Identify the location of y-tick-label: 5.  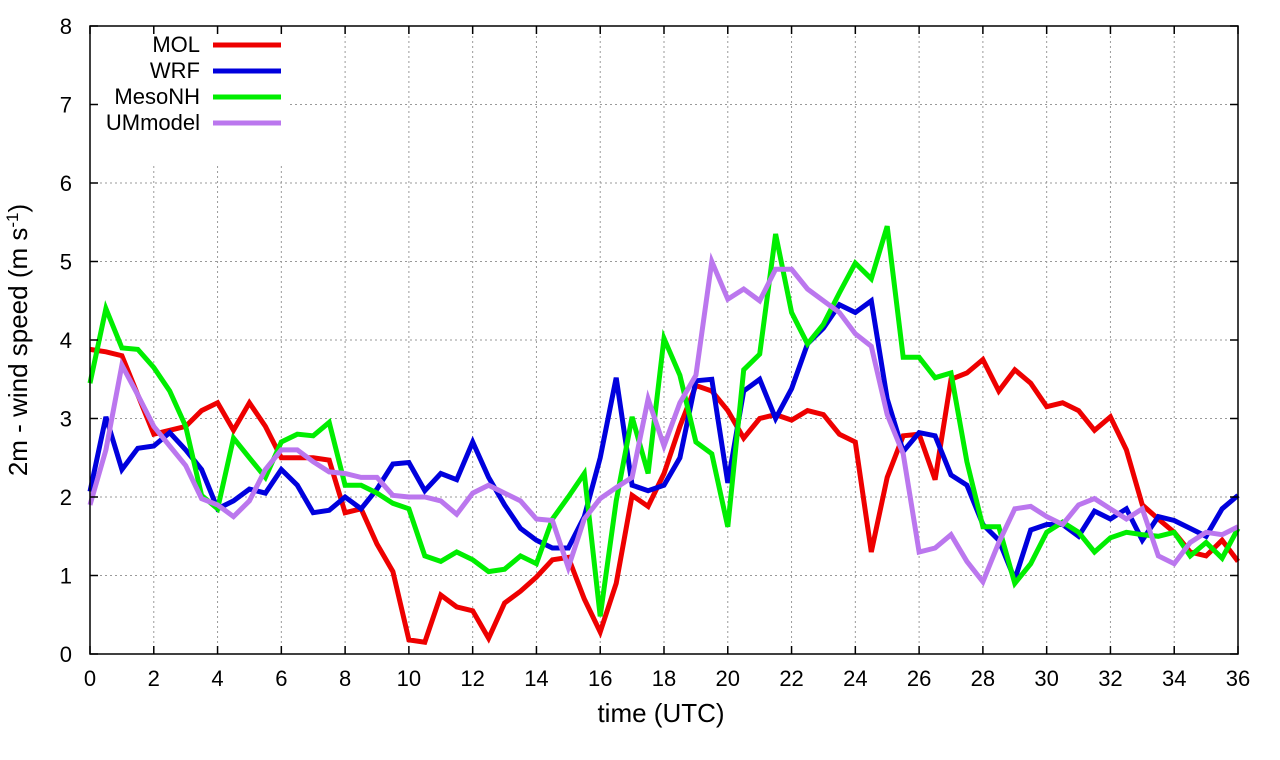
(66, 262).